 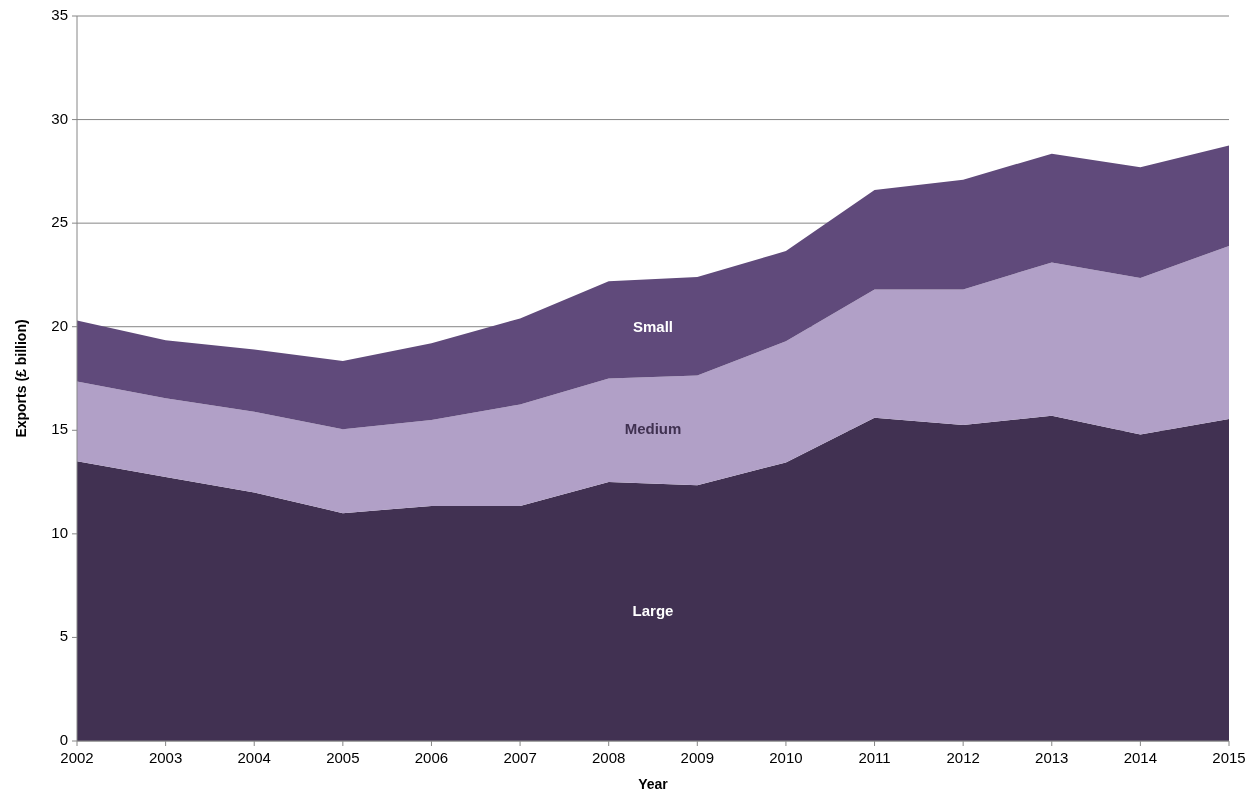 What do you see at coordinates (520, 757) in the screenshot?
I see `x-tick-label: 2007` at bounding box center [520, 757].